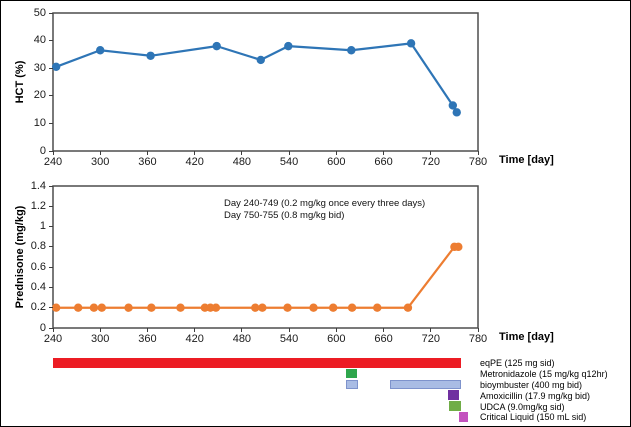 This screenshot has height=427, width=631. Describe the element at coordinates (256, 77) in the screenshot. I see `hct-series-line` at that location.